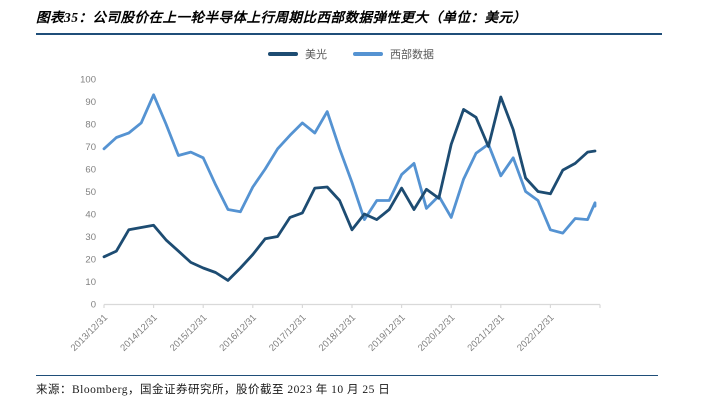 Image resolution: width=702 pixels, height=400 pixels. I want to click on y-axis-label: 60, so click(90, 170).